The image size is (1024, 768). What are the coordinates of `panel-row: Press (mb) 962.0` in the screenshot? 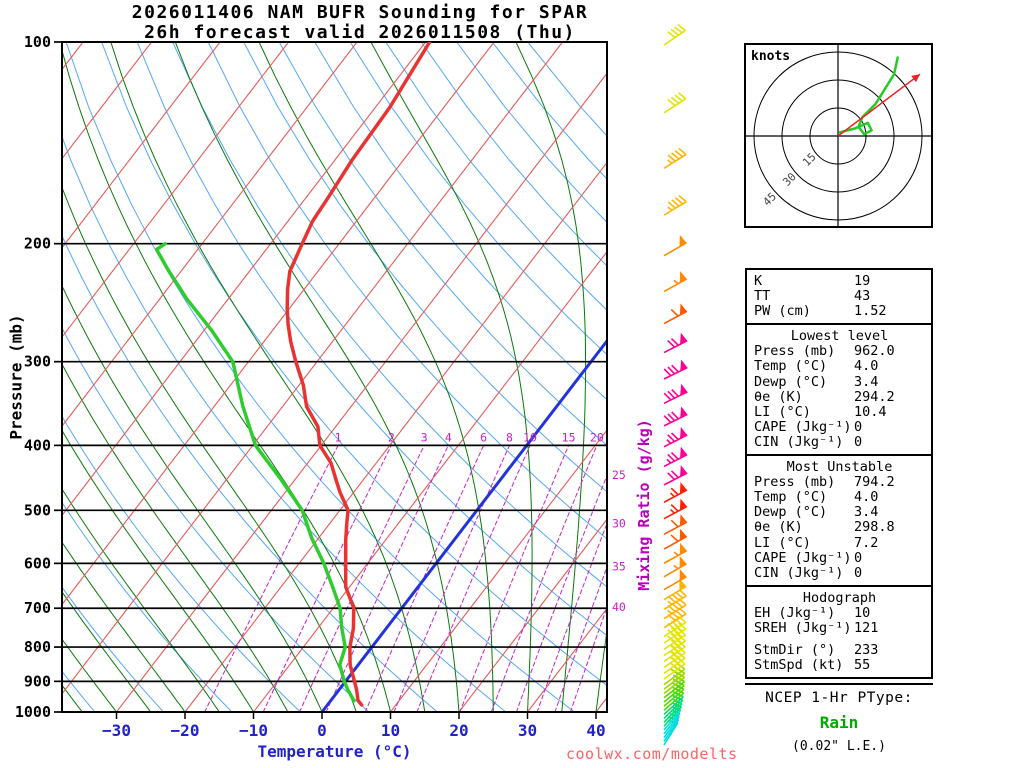 It's located at (839, 351).